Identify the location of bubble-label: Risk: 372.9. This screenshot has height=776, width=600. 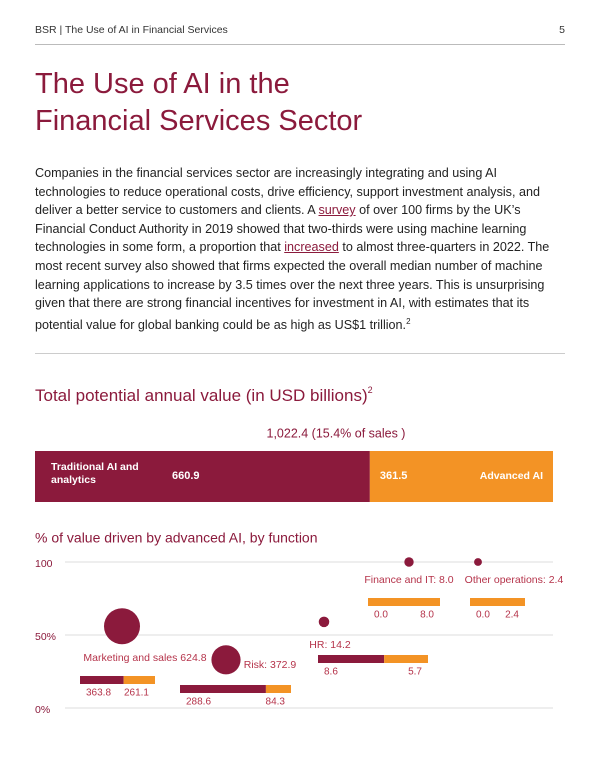
(270, 665).